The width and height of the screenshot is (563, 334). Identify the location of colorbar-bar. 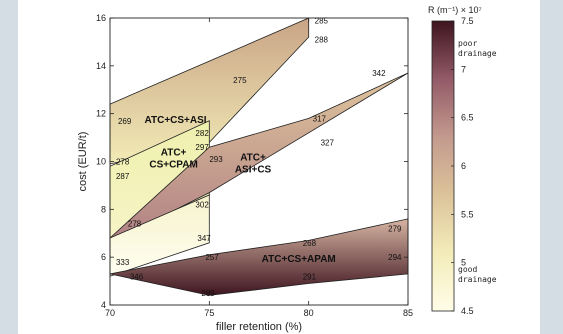
(443, 166).